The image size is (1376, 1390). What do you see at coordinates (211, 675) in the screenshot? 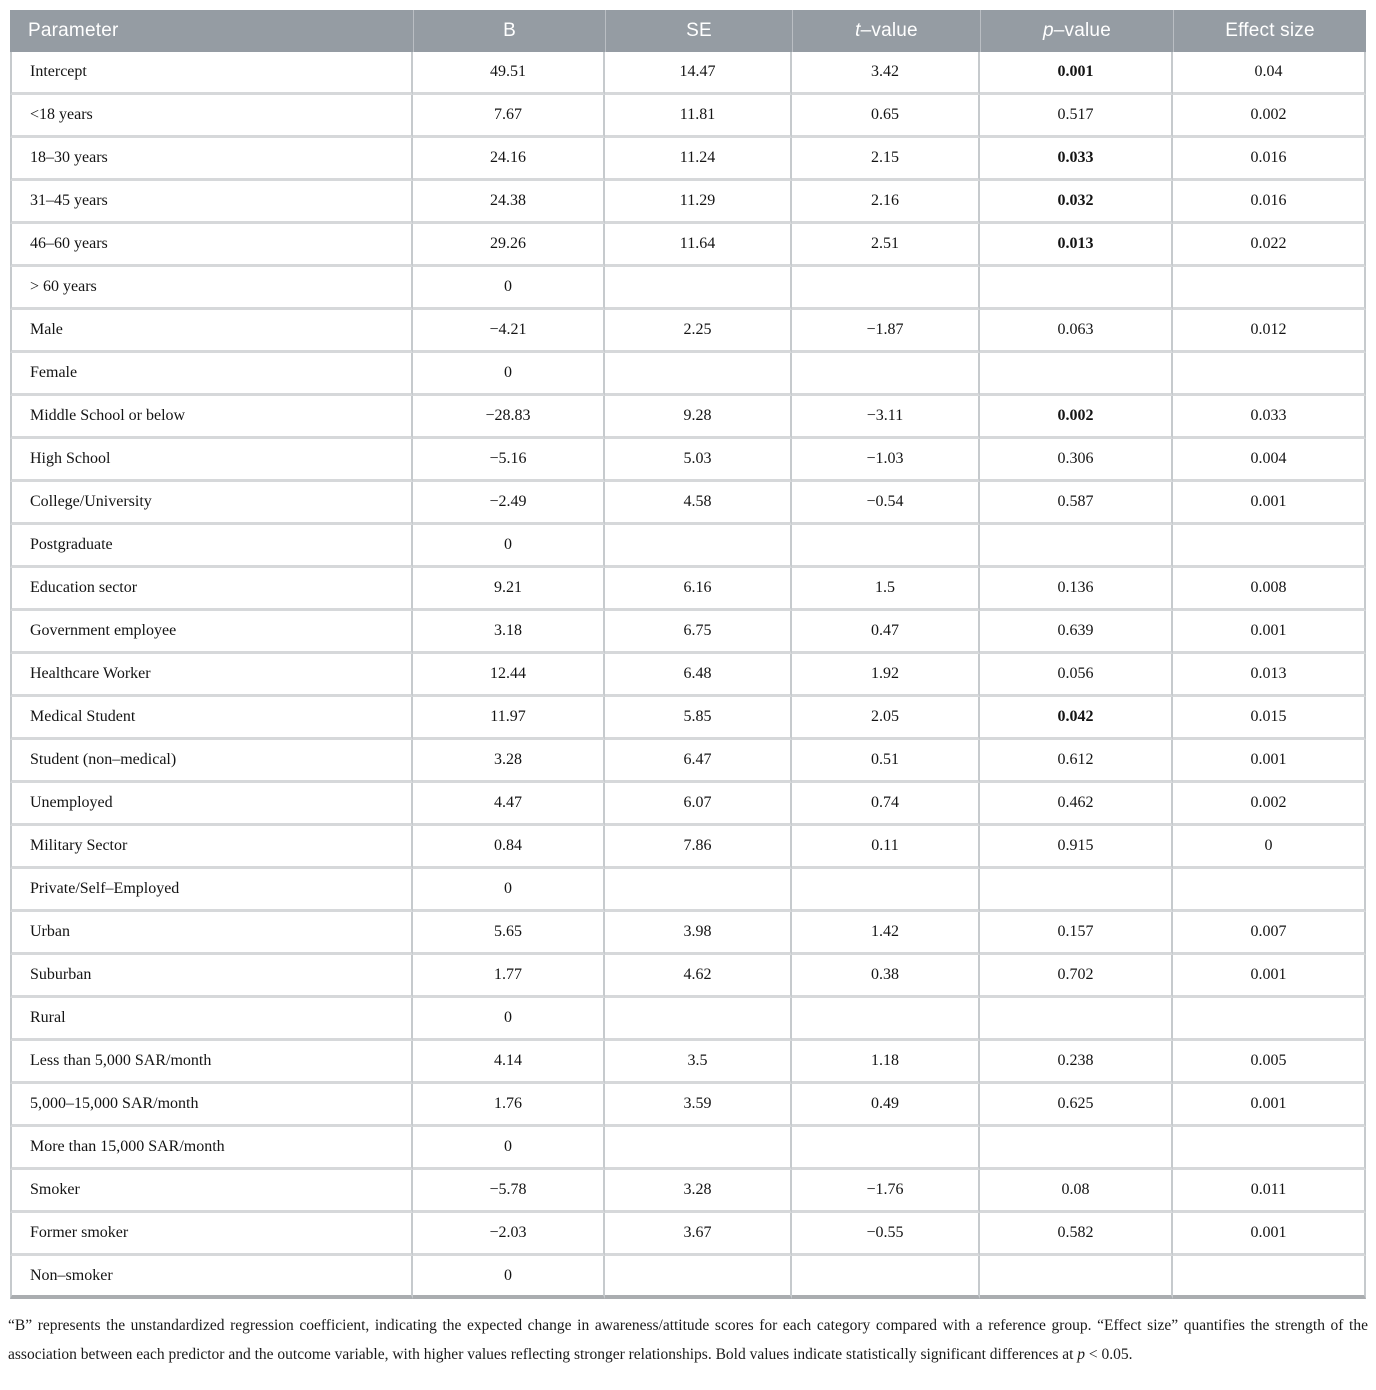
I see `cell-parameter: Healthcare Worker` at bounding box center [211, 675].